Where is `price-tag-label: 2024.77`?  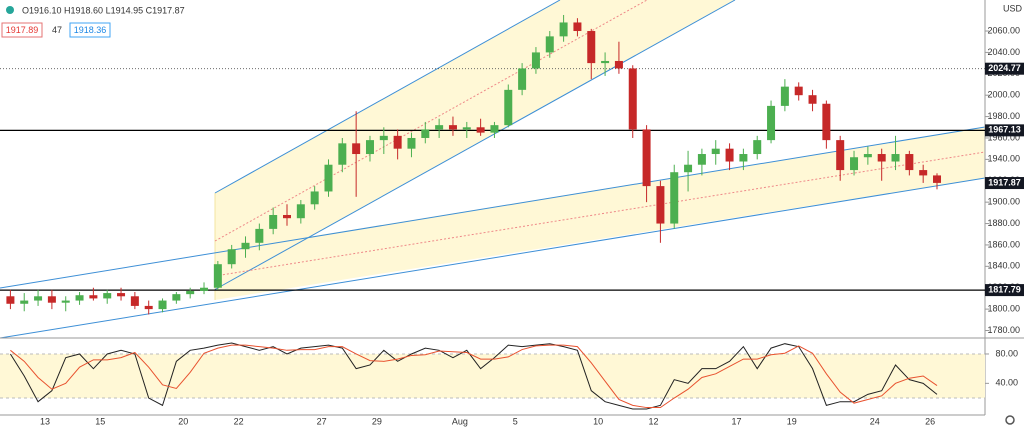 price-tag-label: 2024.77 is located at coordinates (1004, 68).